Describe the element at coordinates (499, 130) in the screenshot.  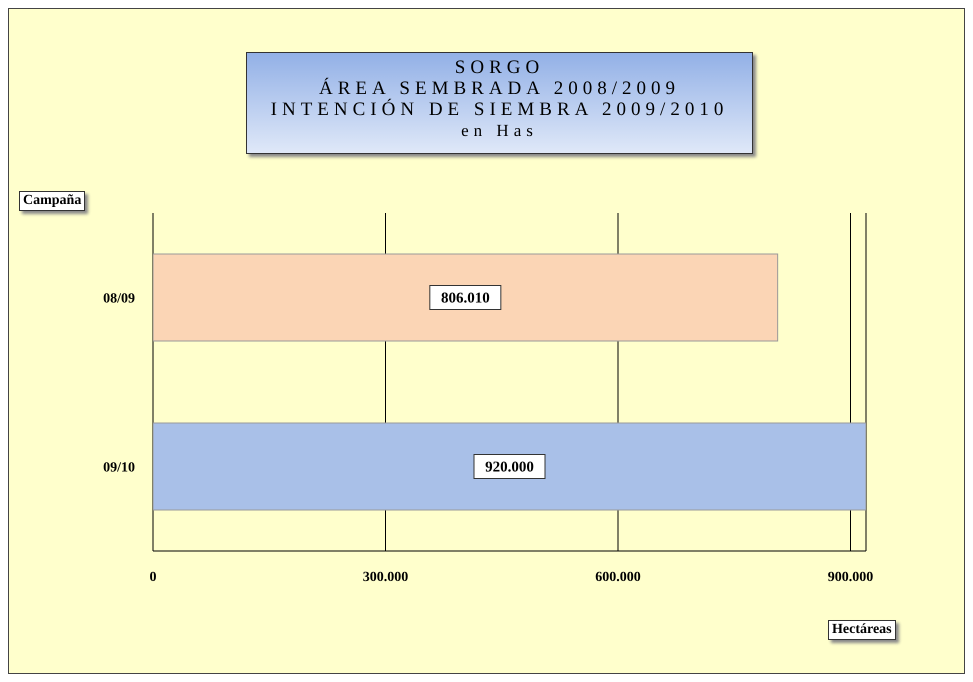
I see `chart-subtitle: en Has` at that location.